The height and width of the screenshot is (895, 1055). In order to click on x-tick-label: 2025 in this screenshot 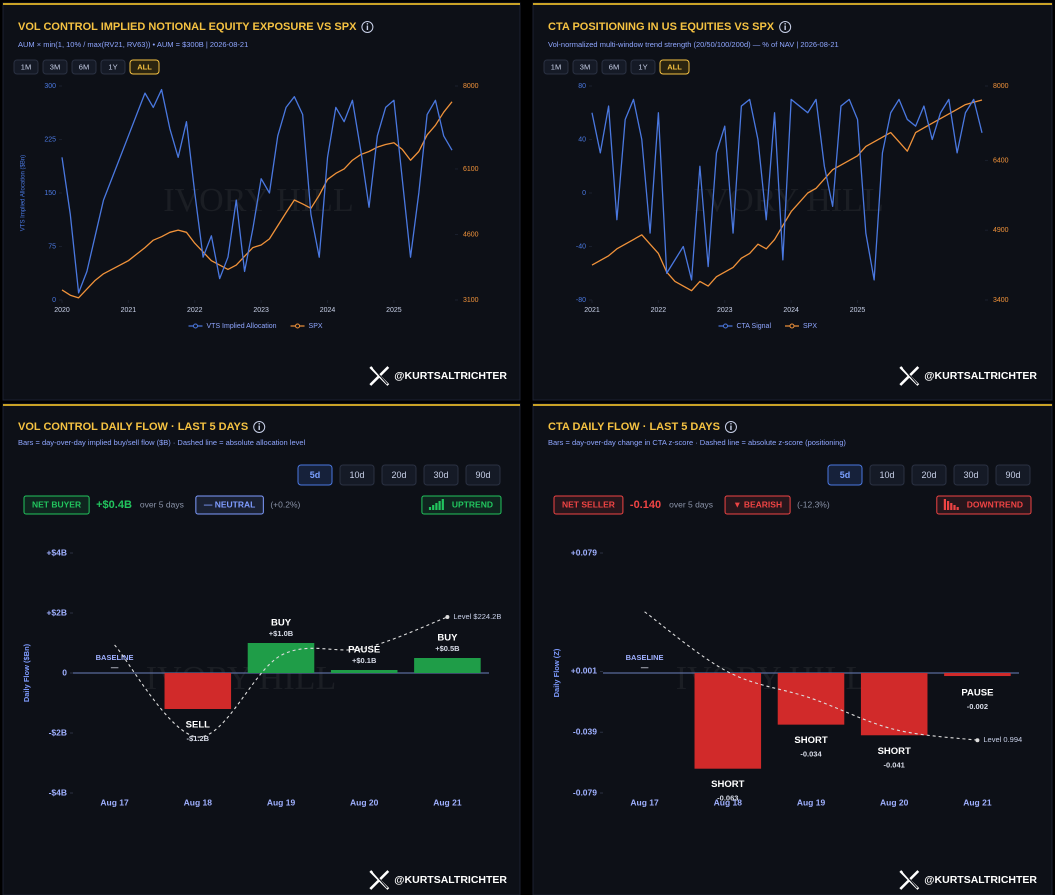, I will do `click(858, 310)`.